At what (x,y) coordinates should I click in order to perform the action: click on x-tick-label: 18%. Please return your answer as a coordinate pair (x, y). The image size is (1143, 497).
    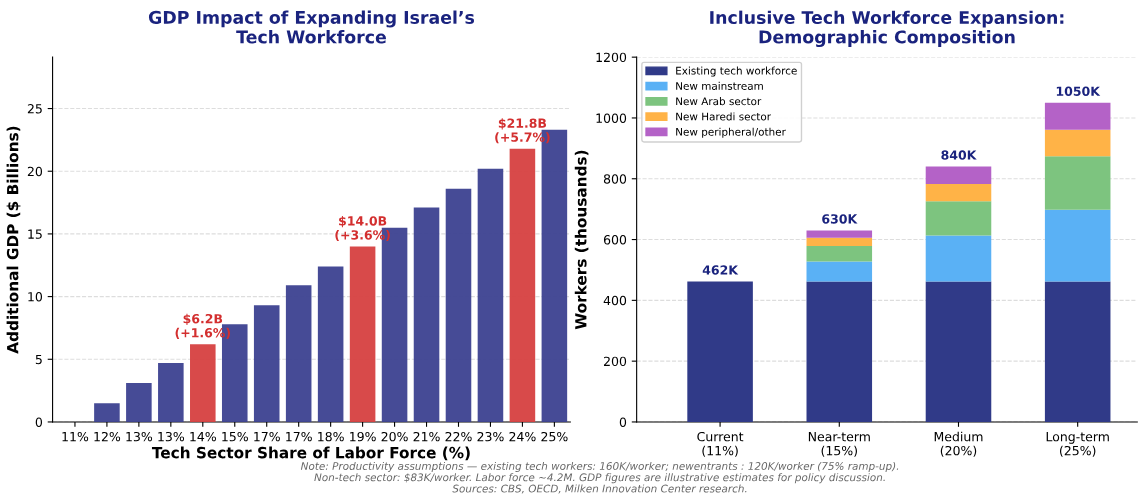
    Looking at the image, I should click on (331, 436).